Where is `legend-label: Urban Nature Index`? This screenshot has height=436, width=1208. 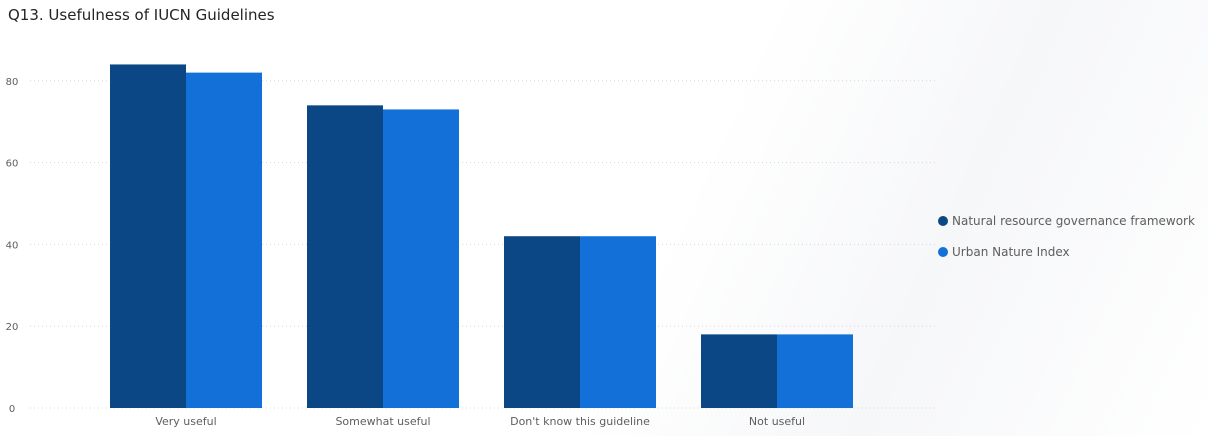 legend-label: Urban Nature Index is located at coordinates (1011, 252).